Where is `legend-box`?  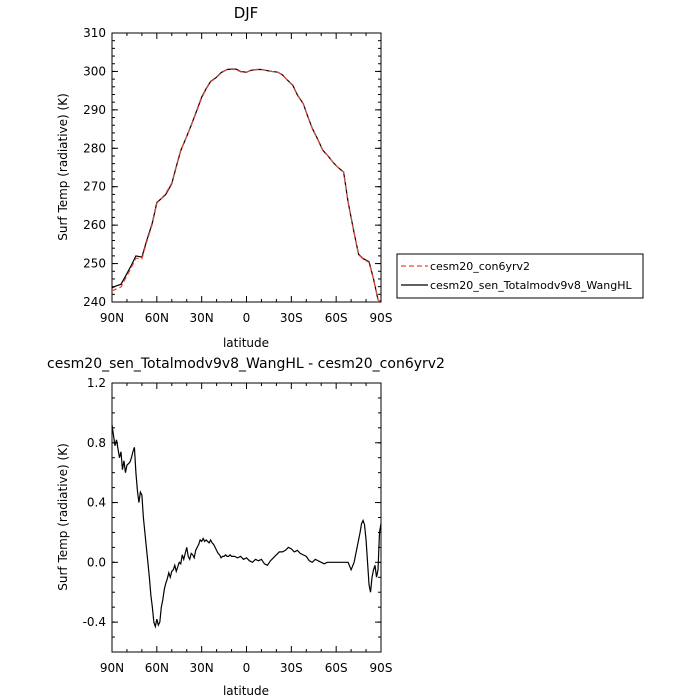
legend-box is located at coordinates (520, 276).